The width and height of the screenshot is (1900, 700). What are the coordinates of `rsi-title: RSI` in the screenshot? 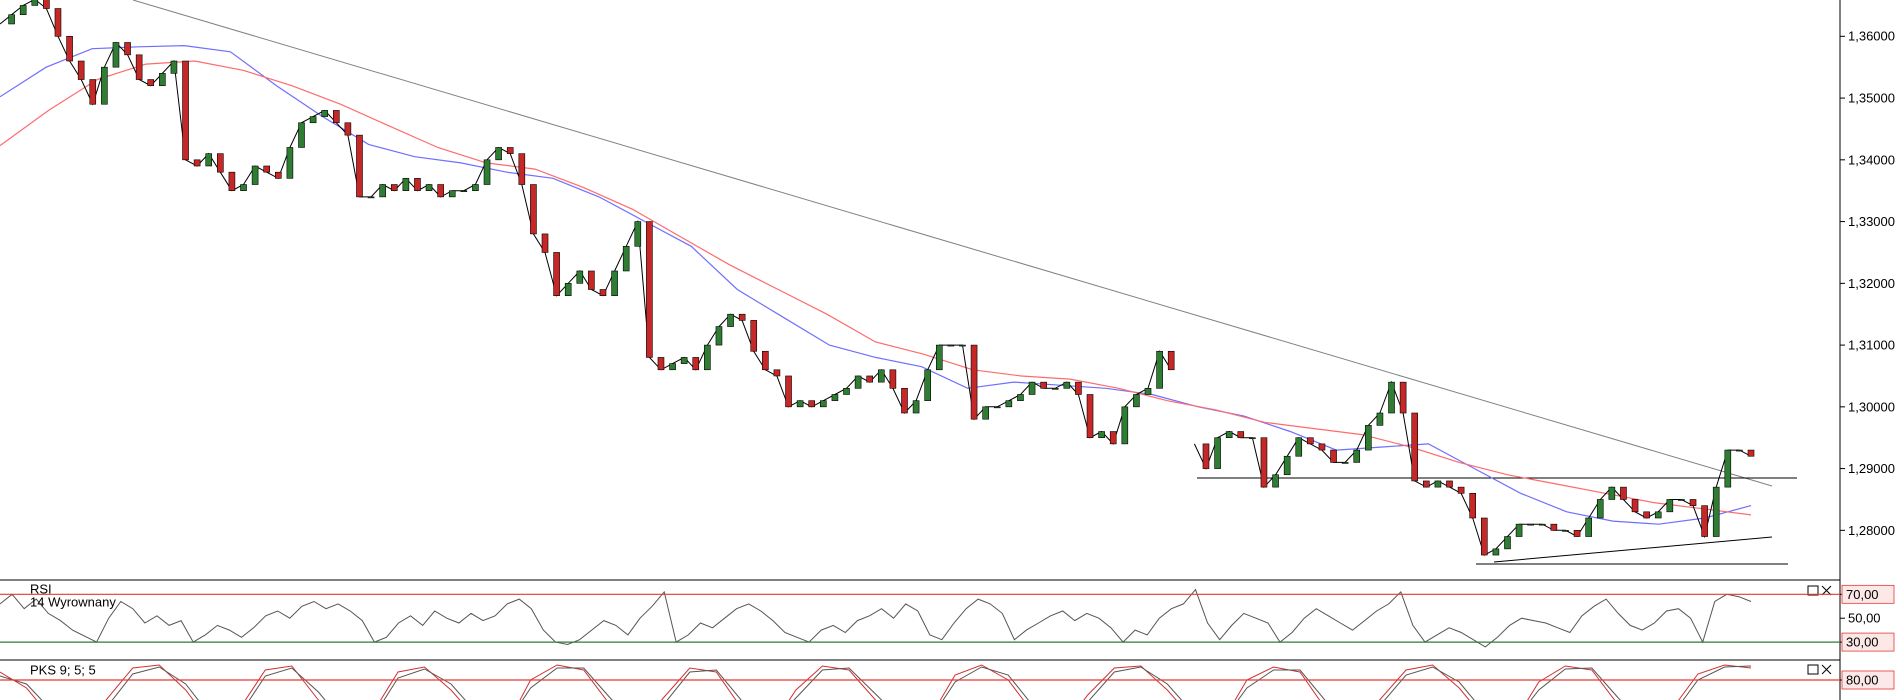 It's located at (41, 588).